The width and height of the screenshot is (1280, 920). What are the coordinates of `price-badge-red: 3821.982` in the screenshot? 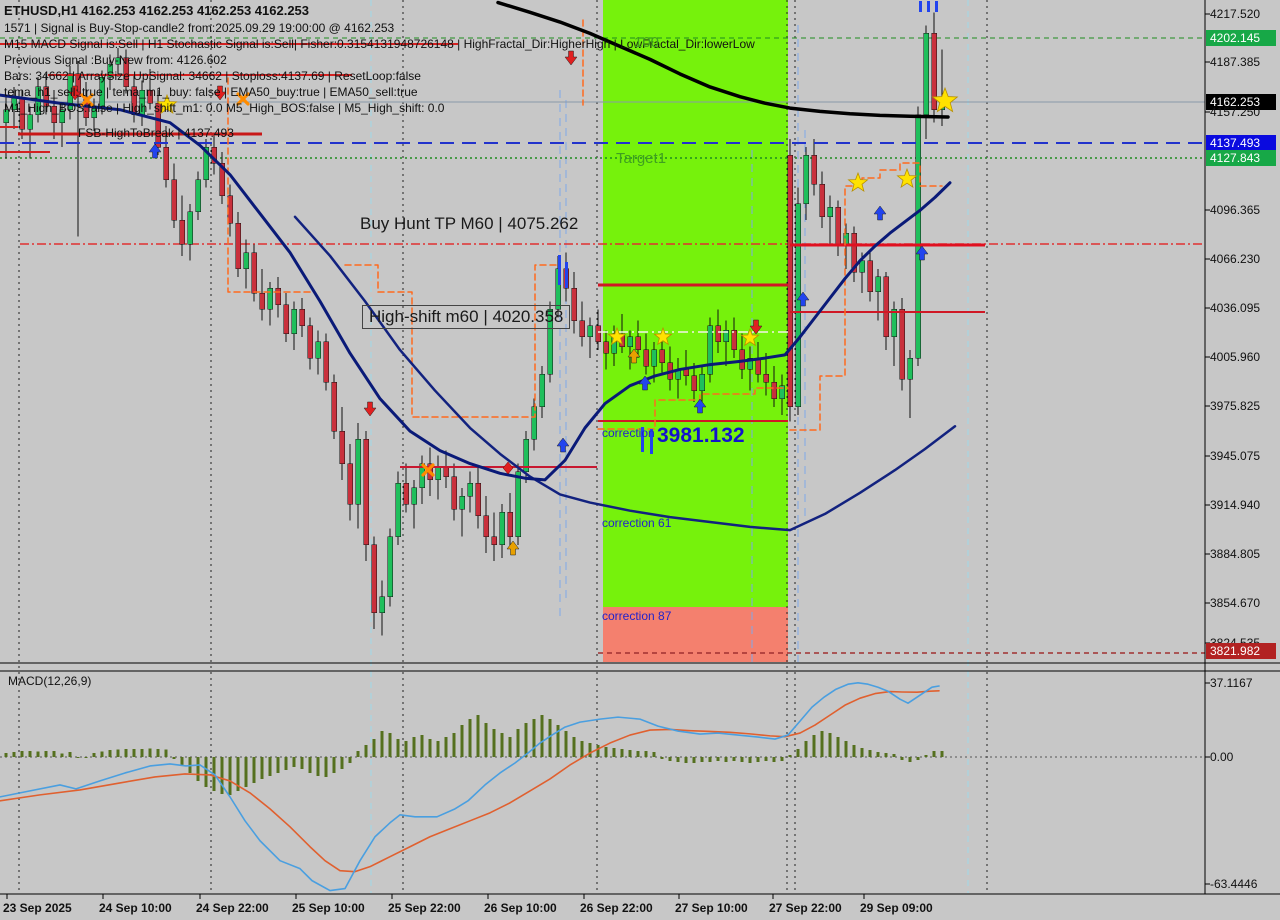 It's located at (1241, 651).